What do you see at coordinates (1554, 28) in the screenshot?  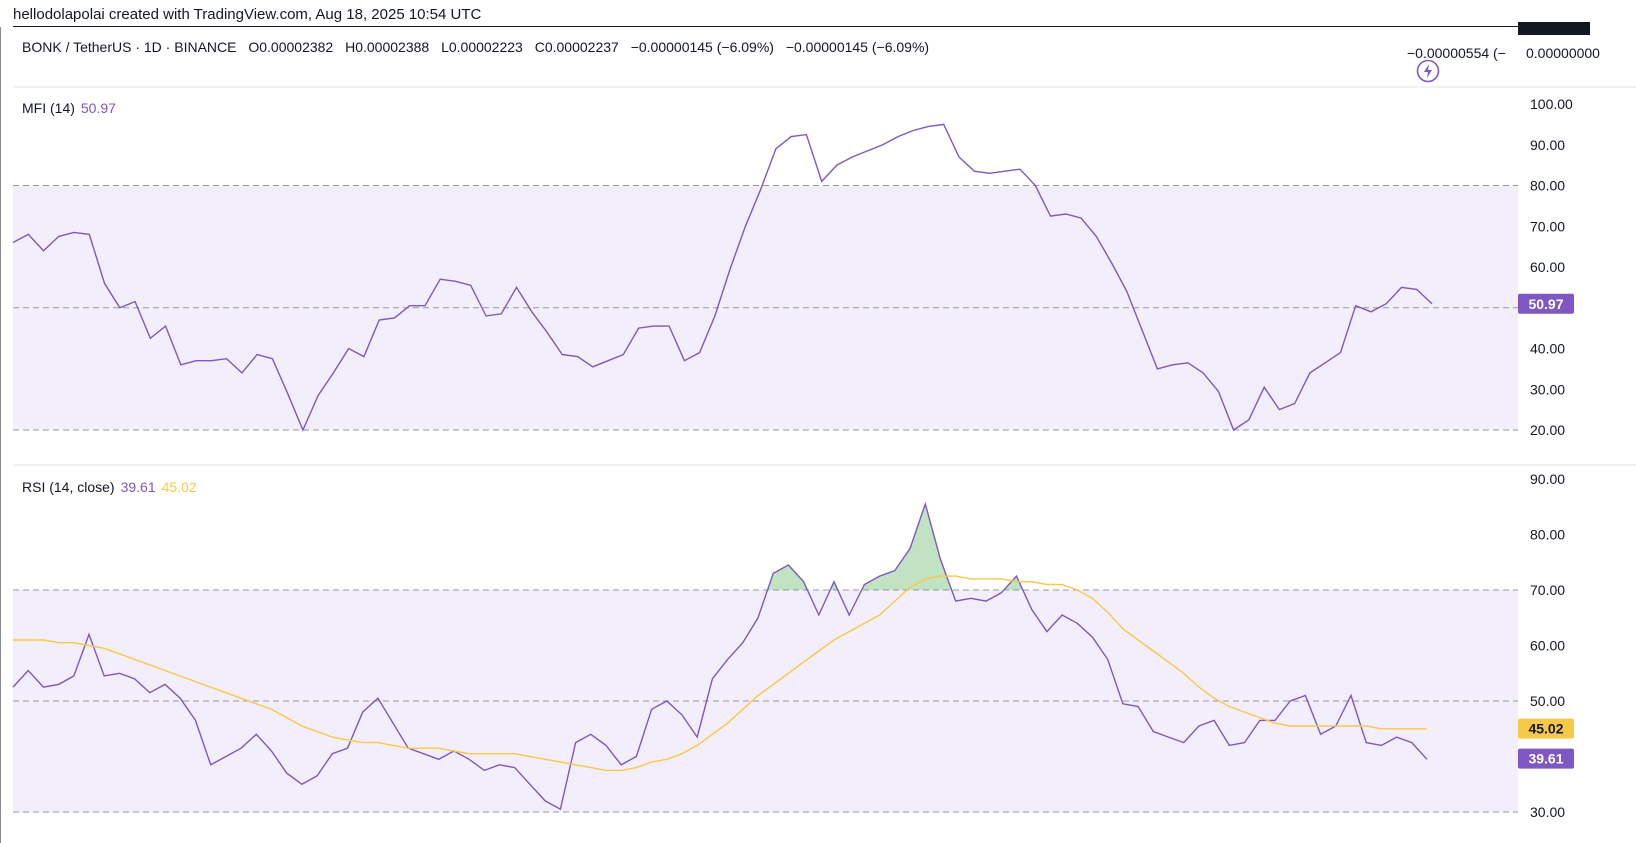 I see `price-badge-cropped` at bounding box center [1554, 28].